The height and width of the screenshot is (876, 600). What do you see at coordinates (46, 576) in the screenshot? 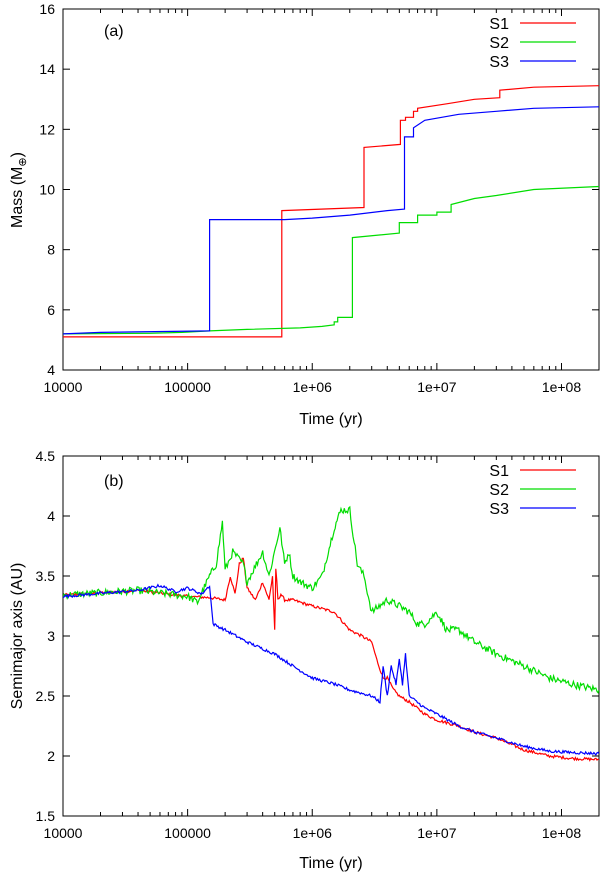
I see `y-tick-label: 3.5` at bounding box center [46, 576].